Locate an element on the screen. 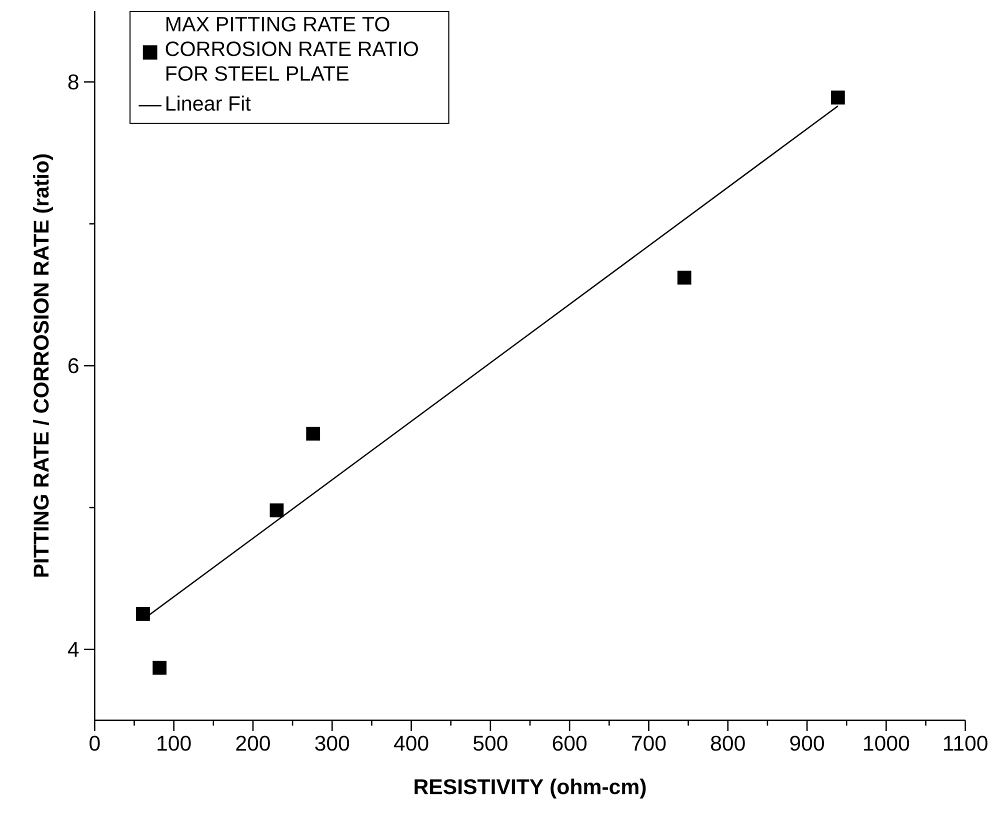 The image size is (1000, 835). x-axis-title: RESISTIVITY (ohm-cm) is located at coordinates (530, 788).